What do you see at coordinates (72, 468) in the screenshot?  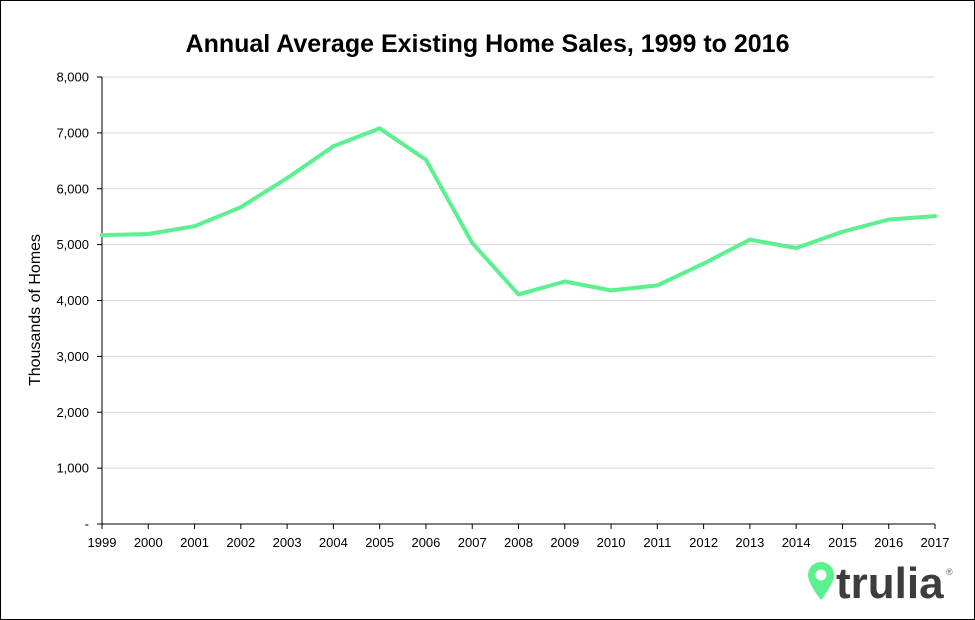 I see `y-tick-label: 1,000` at bounding box center [72, 468].